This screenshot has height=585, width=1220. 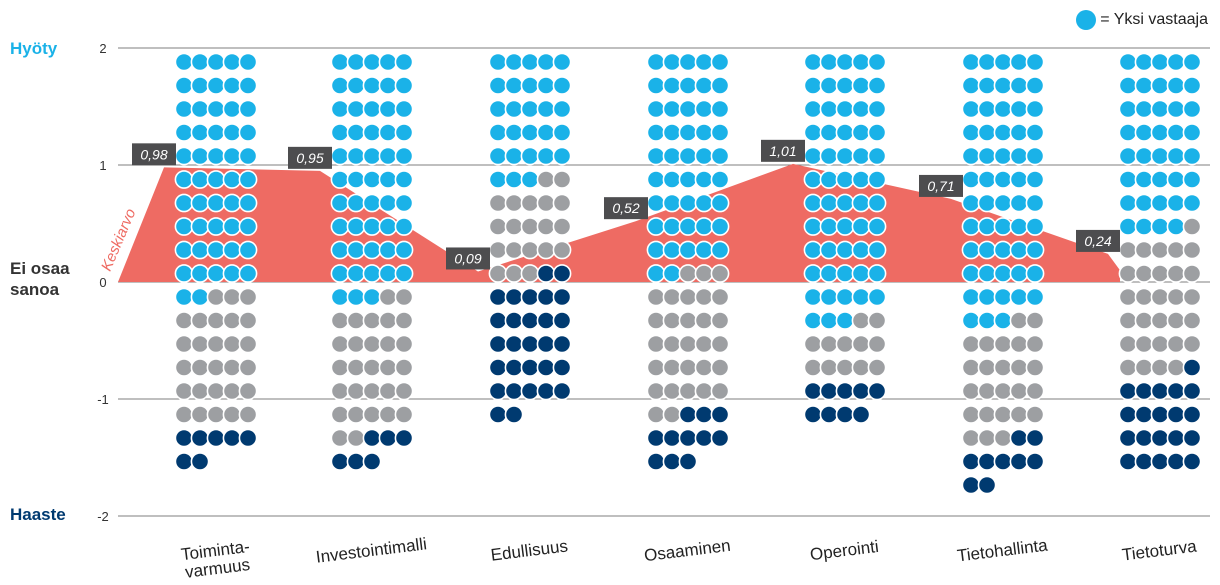 I want to click on category-label: Operointi, so click(x=844, y=550).